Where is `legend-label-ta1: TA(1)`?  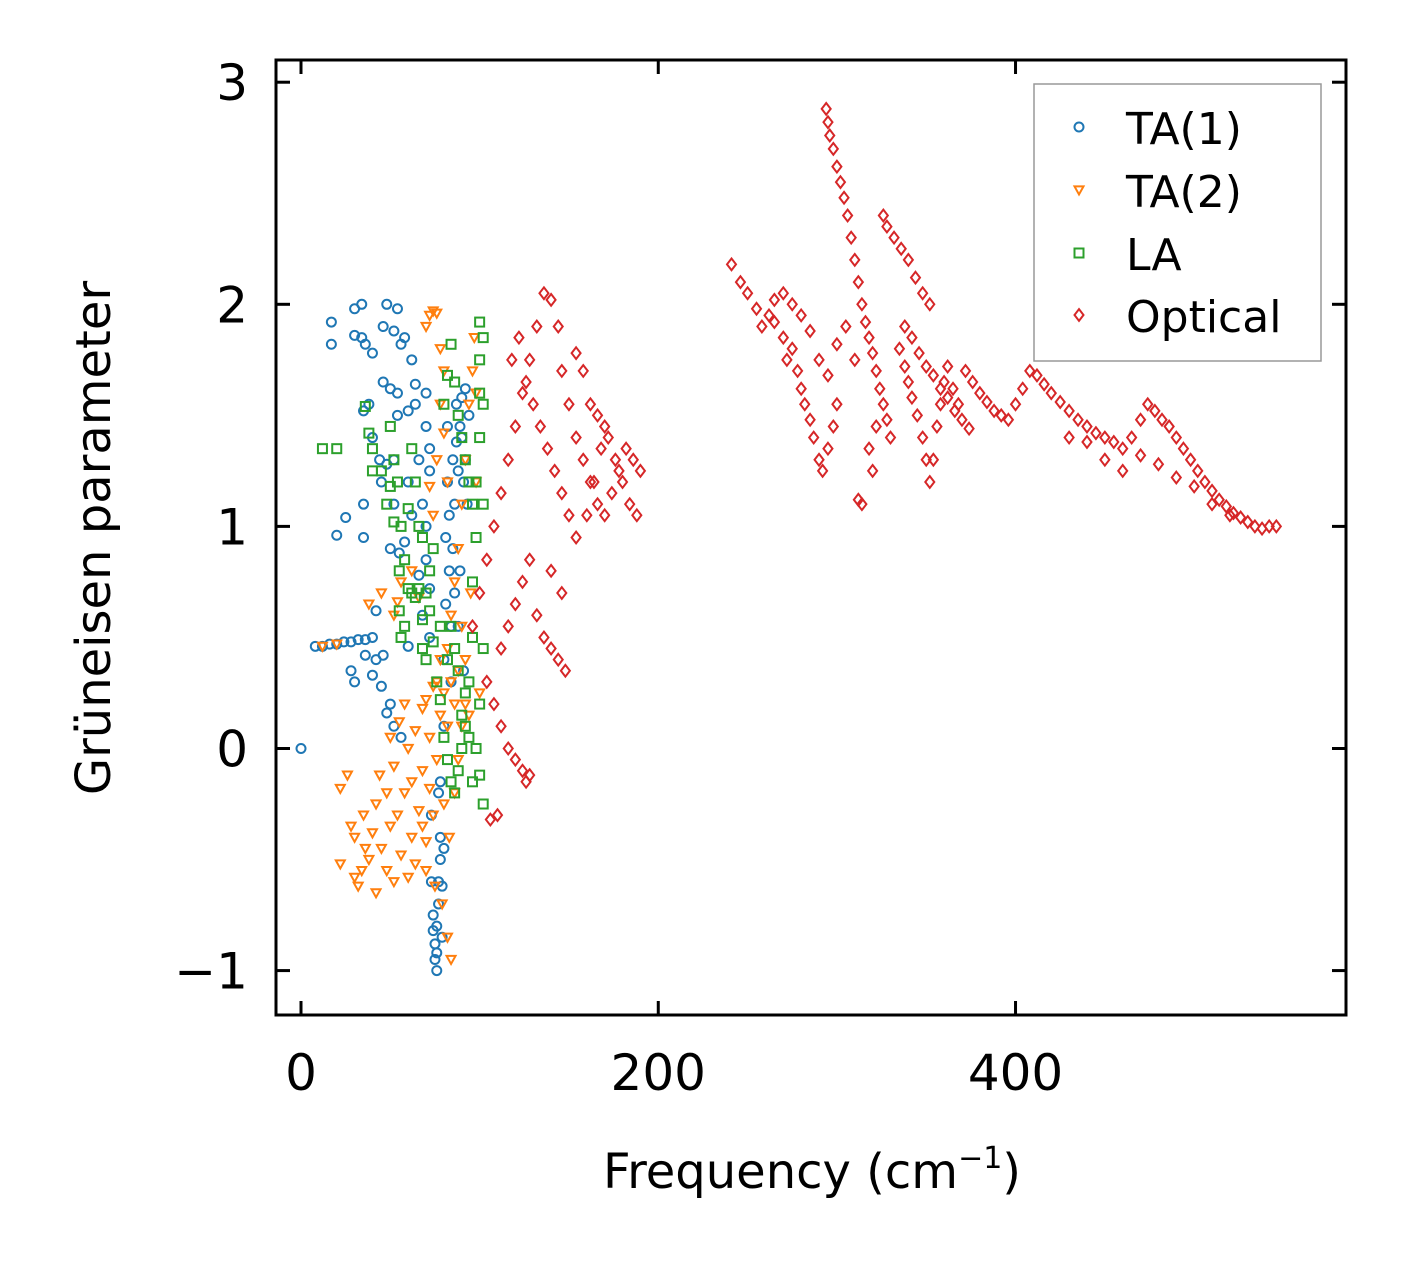
legend-label-ta1: TA(1) is located at coordinates (1183, 129).